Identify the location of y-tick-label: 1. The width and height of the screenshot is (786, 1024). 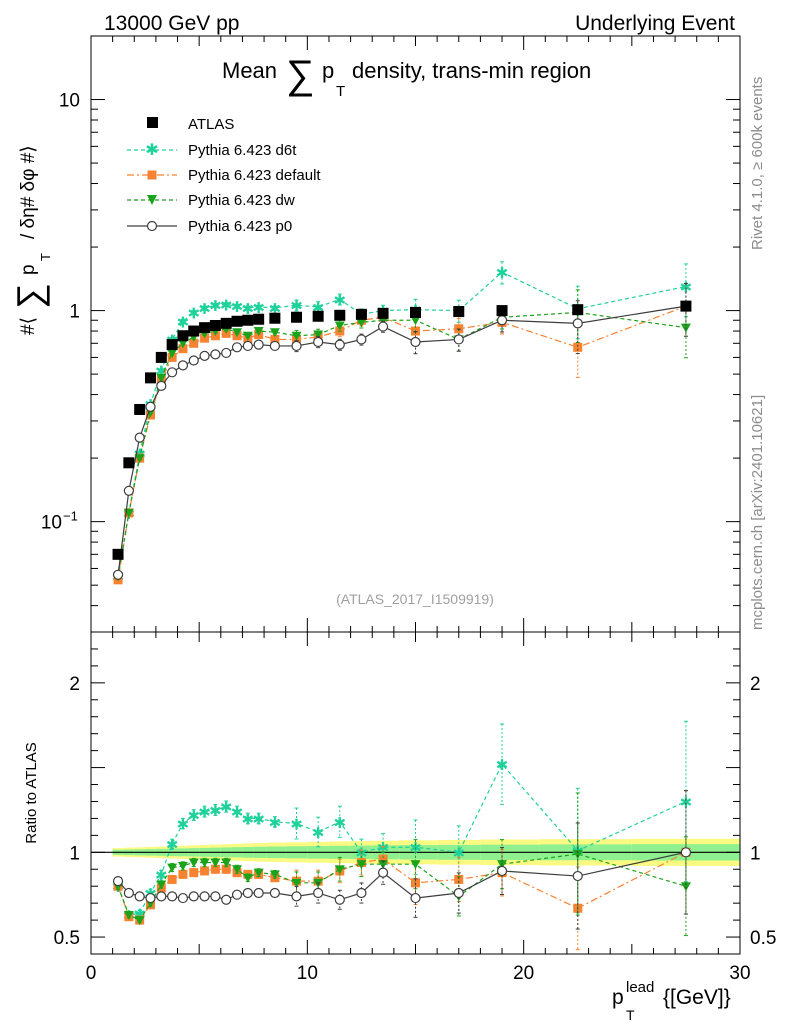
(74, 312).